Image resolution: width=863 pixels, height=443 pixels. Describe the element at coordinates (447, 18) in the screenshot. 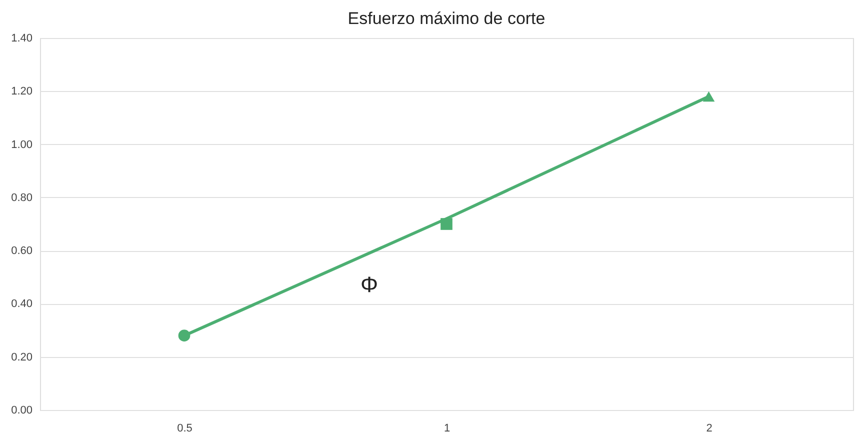

I see `chart-title: Esfuerzo máximo de corte` at that location.